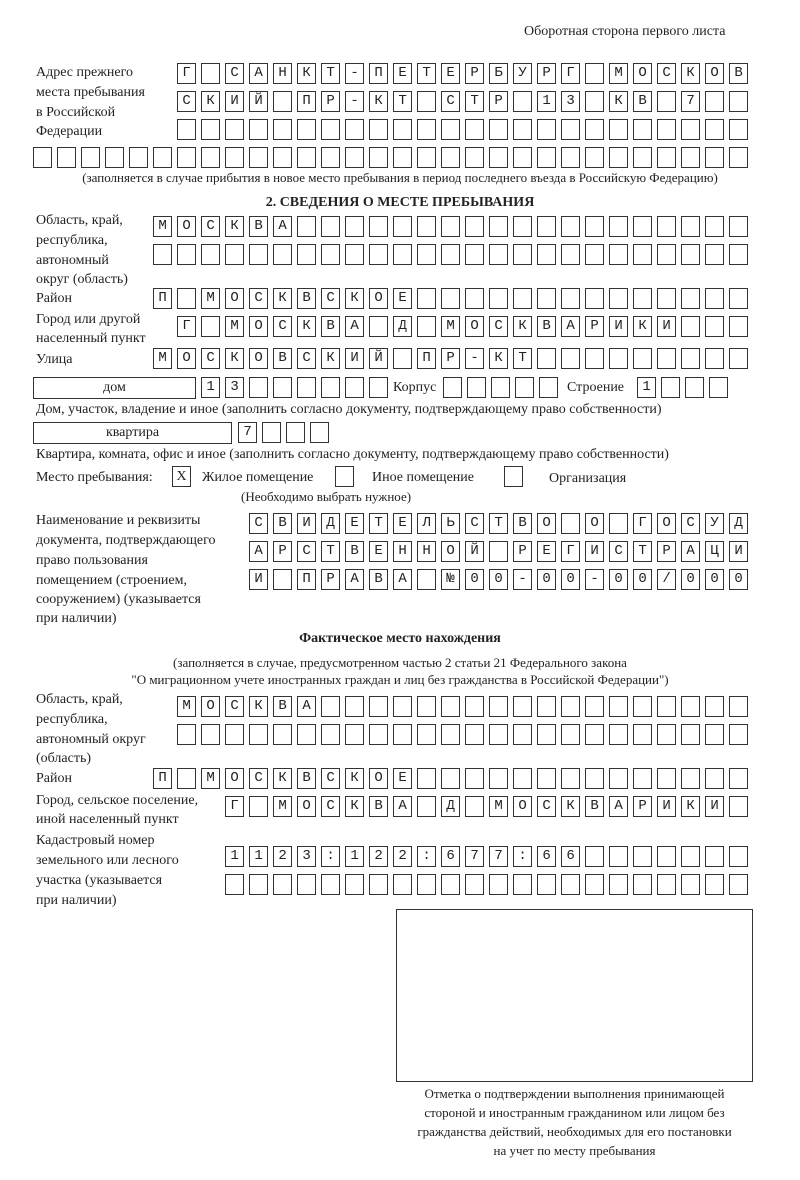 Image resolution: width=800 pixels, height=1180 pixels. I want to click on house-type-field: дом, so click(114, 388).